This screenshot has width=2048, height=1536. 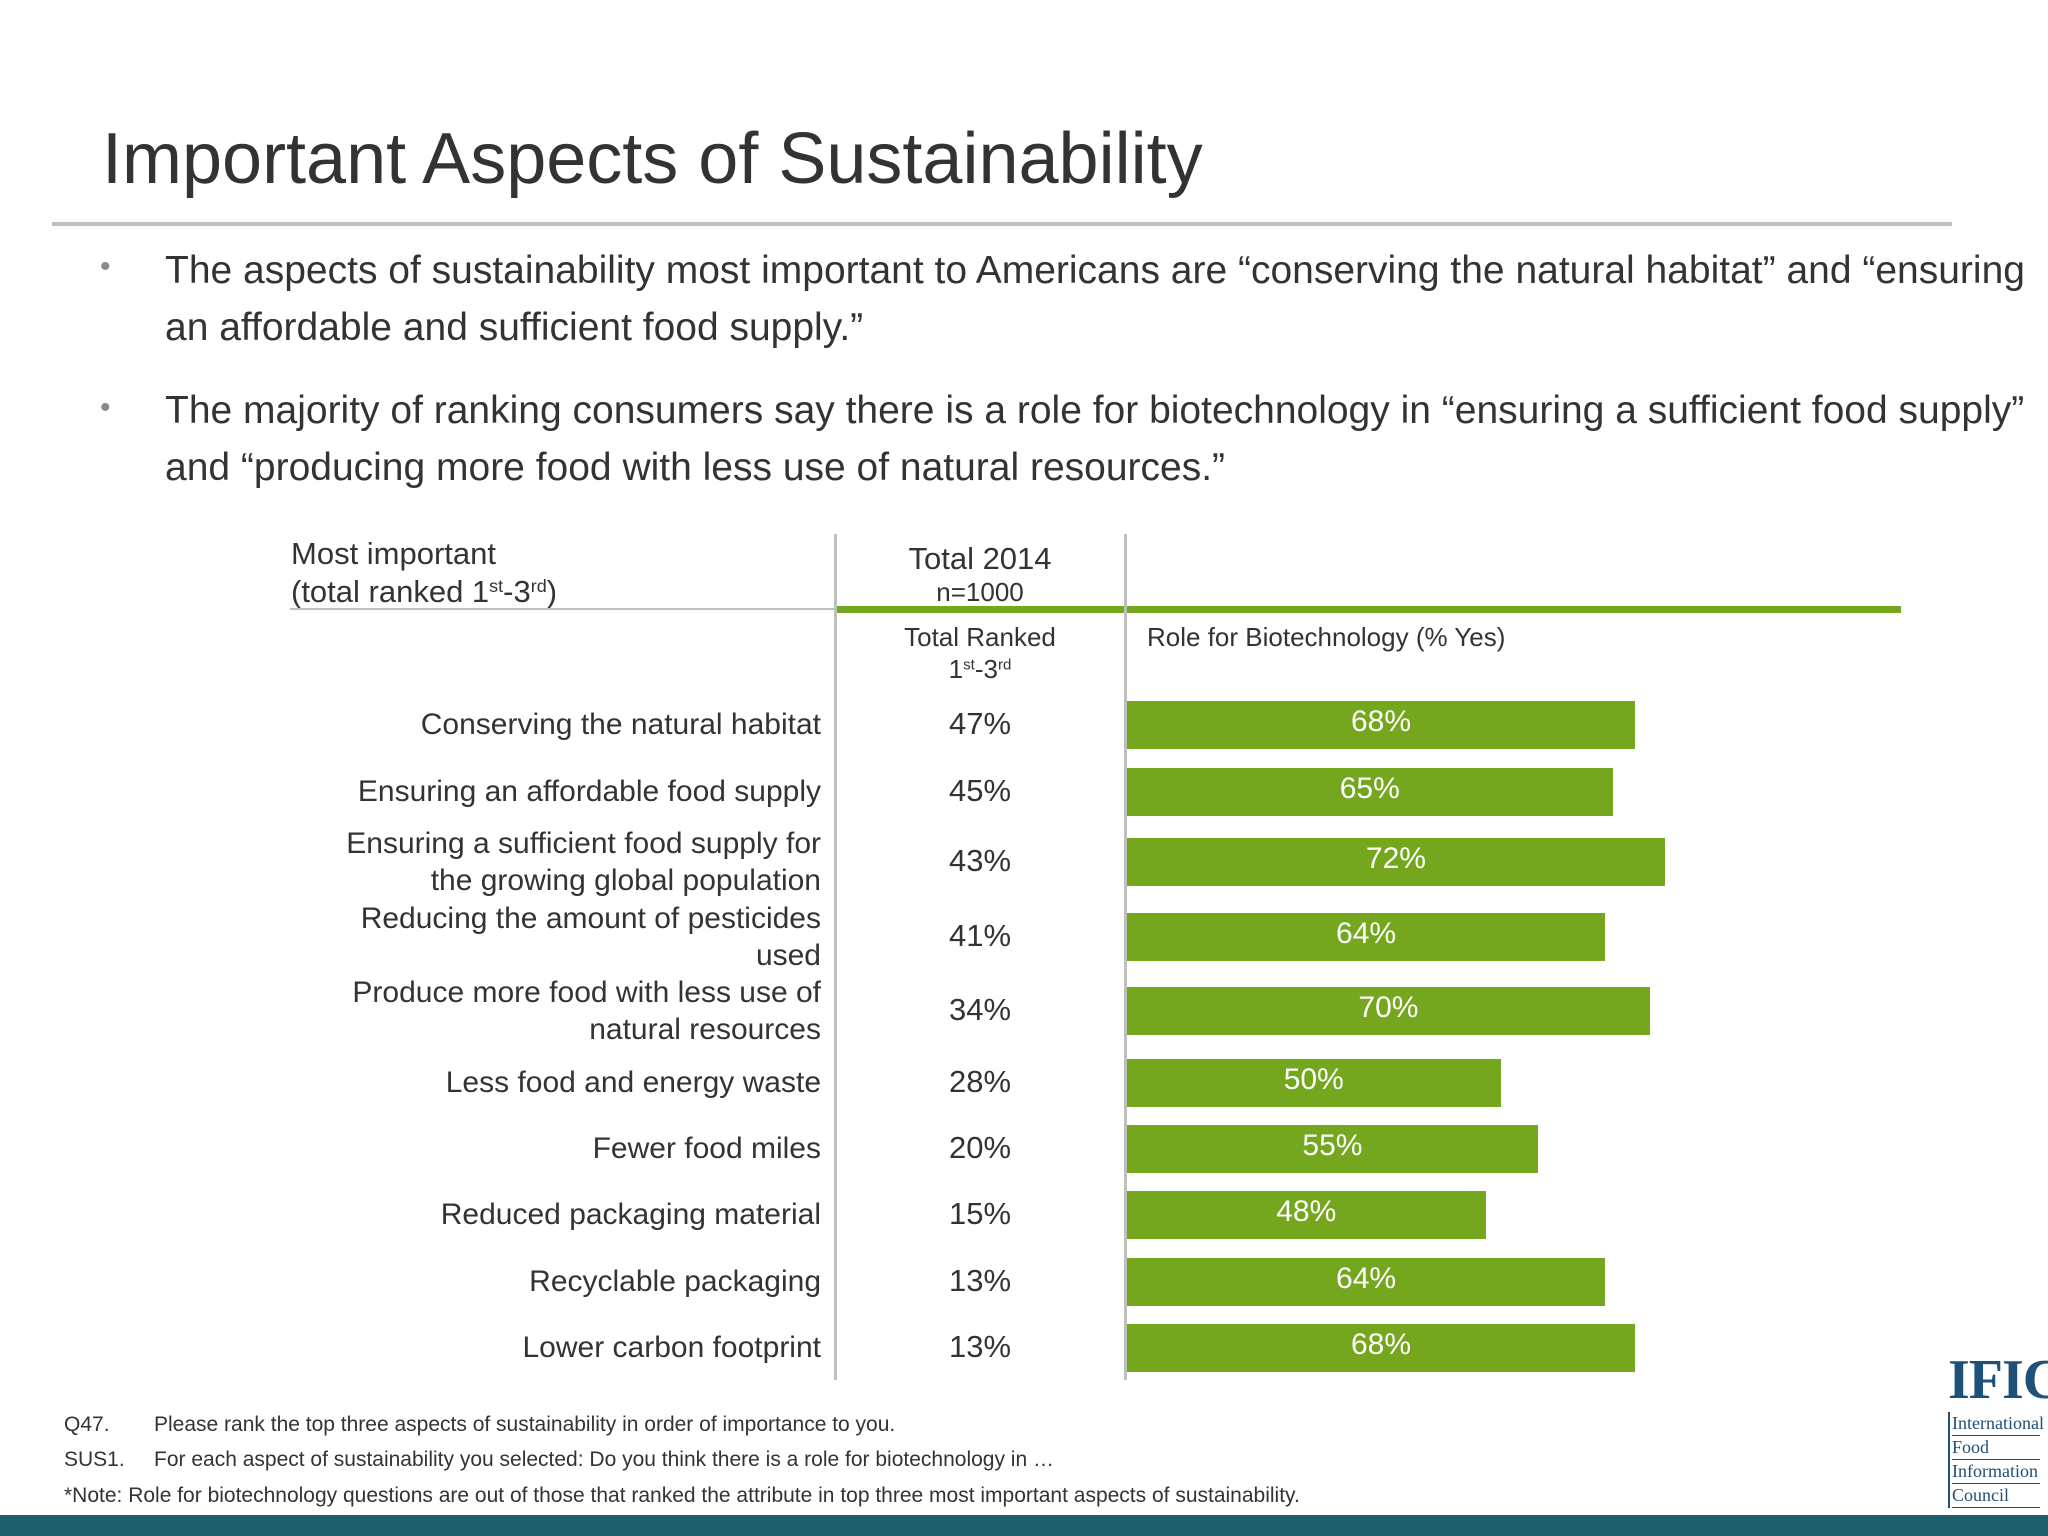 What do you see at coordinates (1024, 1525) in the screenshot?
I see `footer-bar` at bounding box center [1024, 1525].